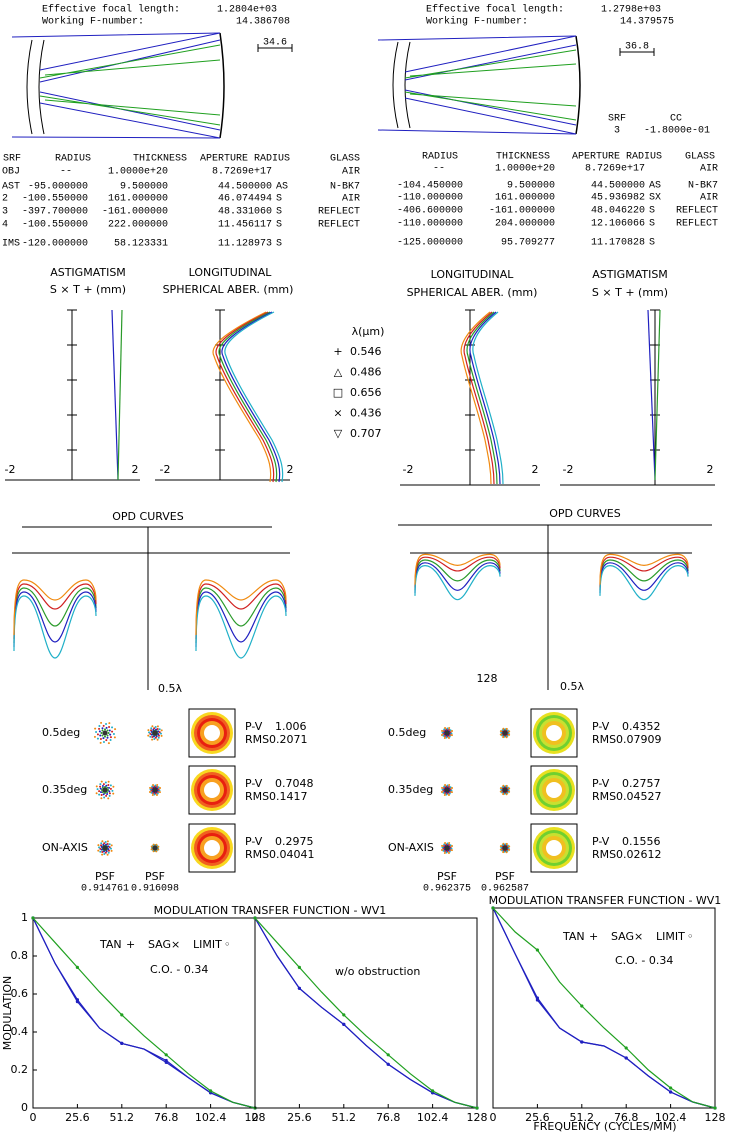 This screenshot has width=730, height=1134. Describe the element at coordinates (366, 413) in the screenshot. I see `legend-label: 0.436` at that location.